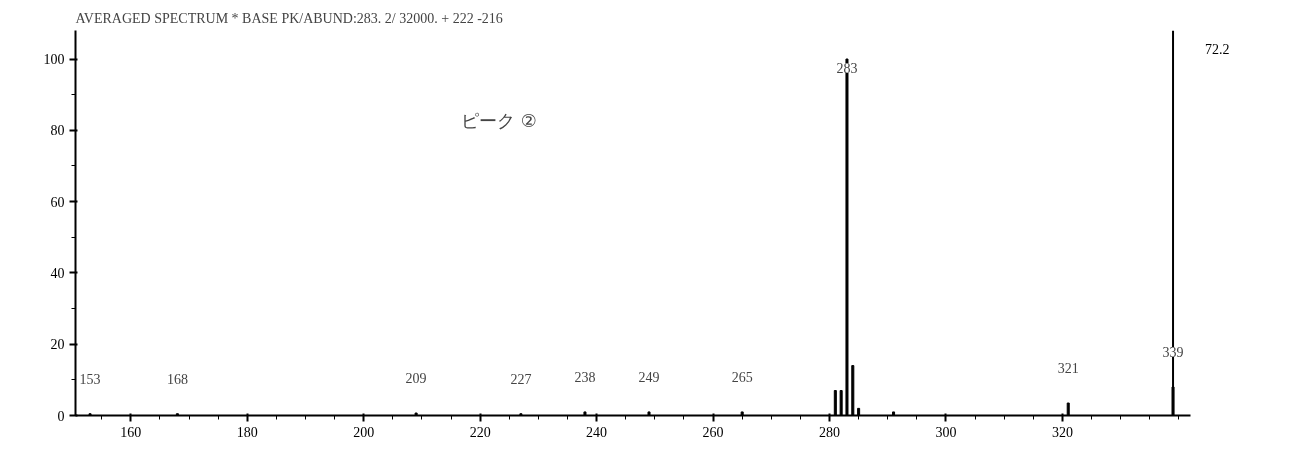 The height and width of the screenshot is (457, 1308). I want to click on annotation: ピーク ②, so click(498, 120).